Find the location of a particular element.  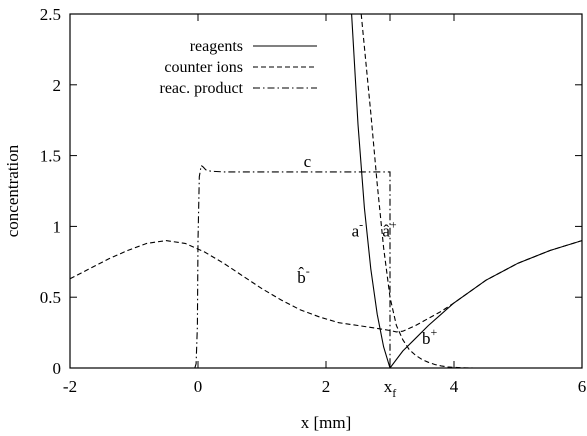

annotations-layer: c a-â+ b̂- b+ is located at coordinates (367, 250).